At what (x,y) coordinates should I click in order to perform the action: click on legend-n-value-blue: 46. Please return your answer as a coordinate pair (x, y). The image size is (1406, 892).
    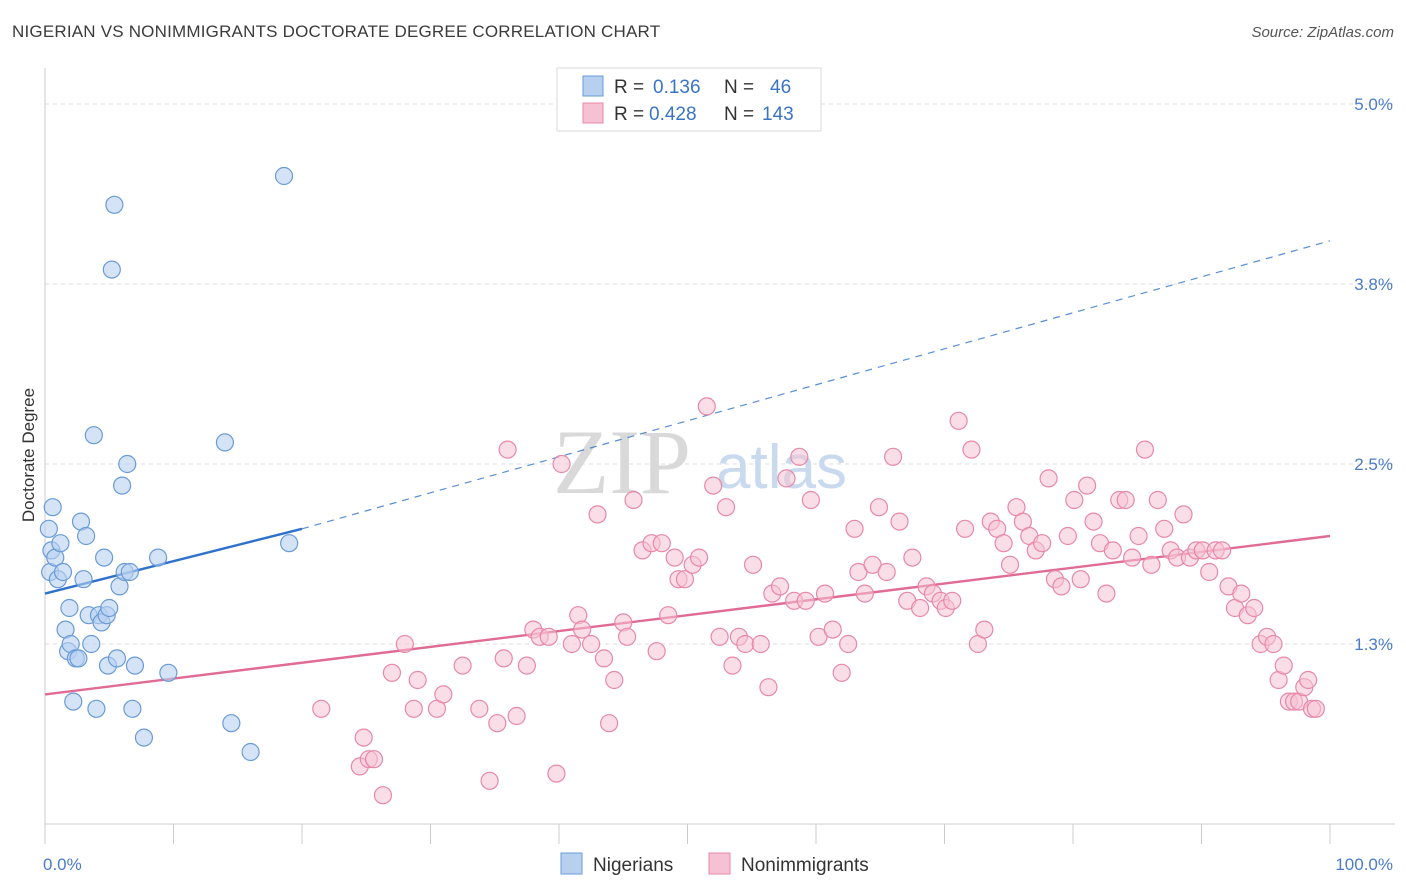
    Looking at the image, I should click on (780, 87).